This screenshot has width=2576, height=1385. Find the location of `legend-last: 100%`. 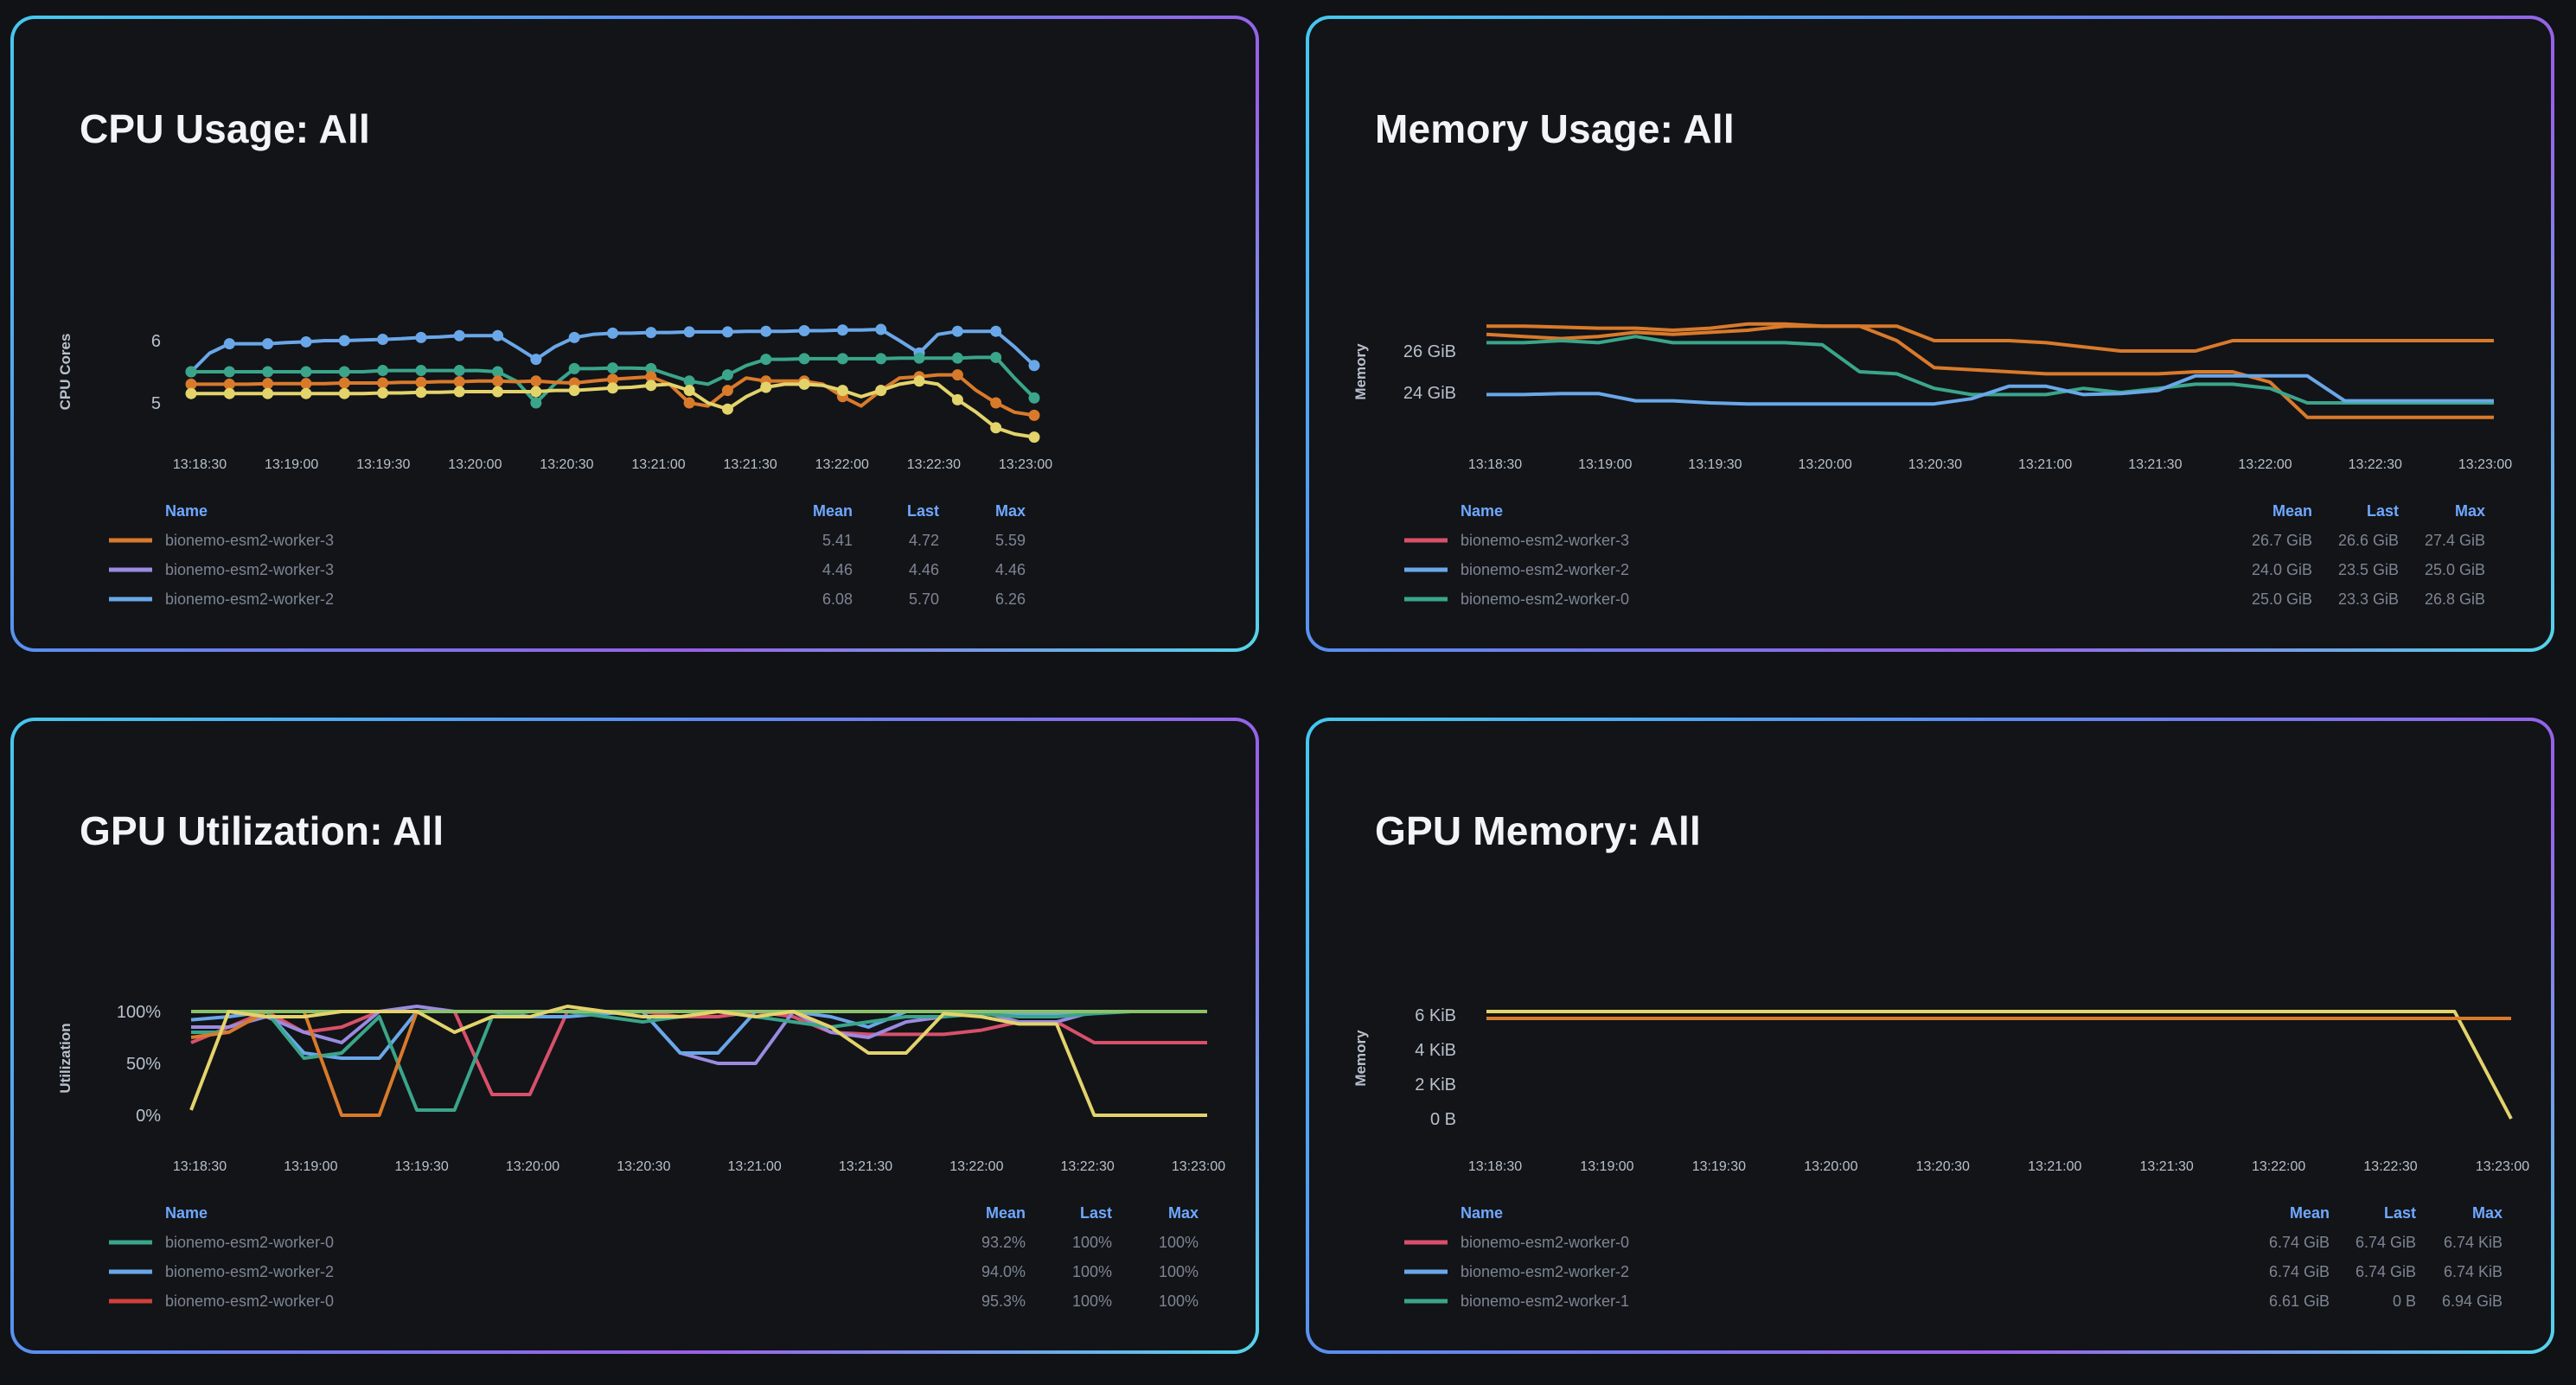

legend-last: 100% is located at coordinates (1092, 1271).